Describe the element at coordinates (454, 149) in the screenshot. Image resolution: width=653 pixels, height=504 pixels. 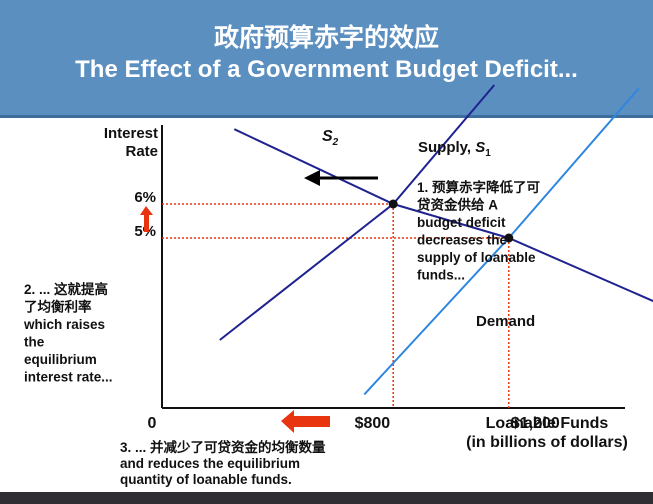
I see `supply-label: Supply, S1` at that location.